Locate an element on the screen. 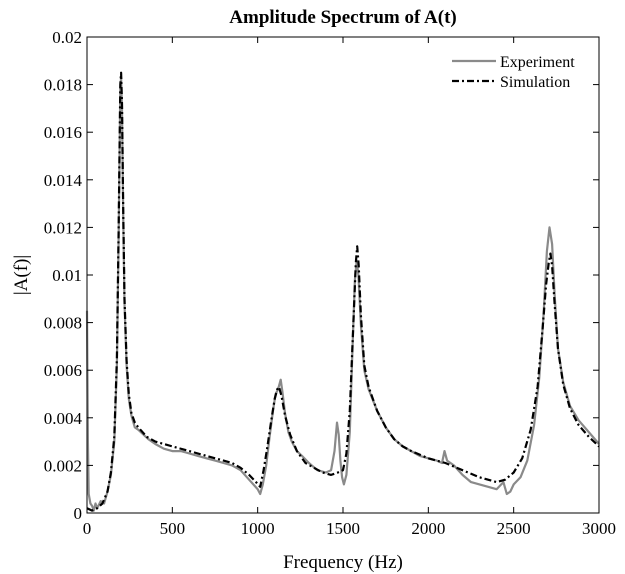 The width and height of the screenshot is (625, 574). y-tick-label: 0.002 is located at coordinates (63, 465).